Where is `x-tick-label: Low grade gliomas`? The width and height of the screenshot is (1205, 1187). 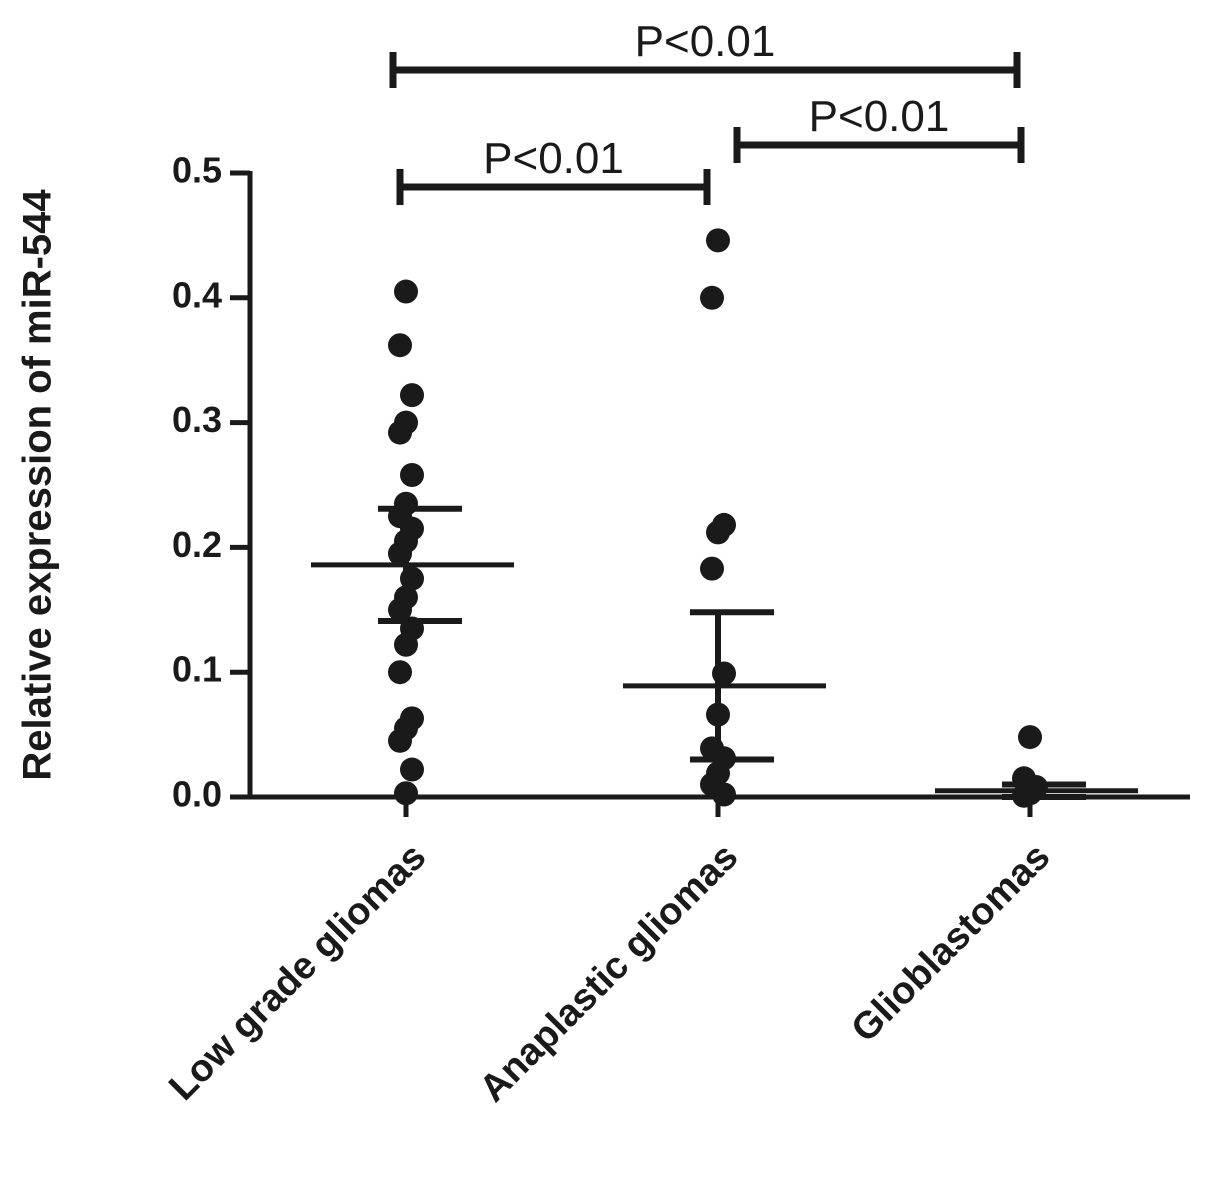
x-tick-label: Low grade gliomas is located at coordinates (297, 972).